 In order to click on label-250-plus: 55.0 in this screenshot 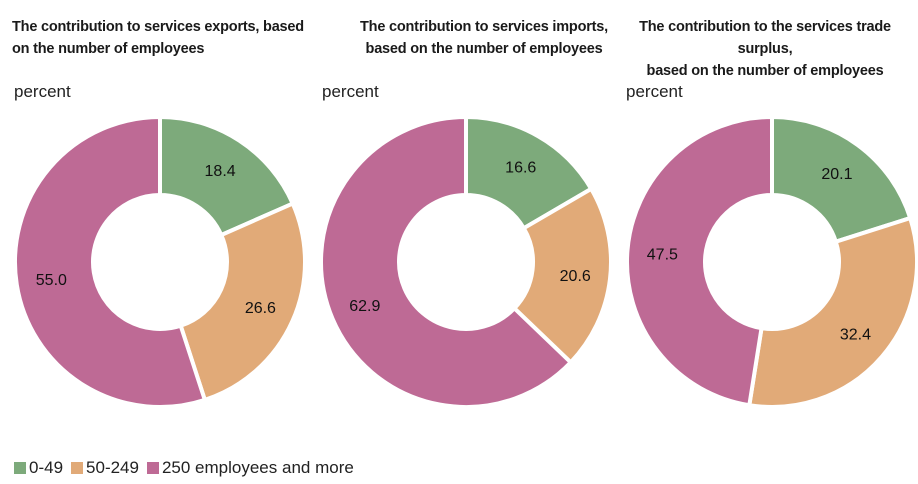, I will do `click(51, 280)`.